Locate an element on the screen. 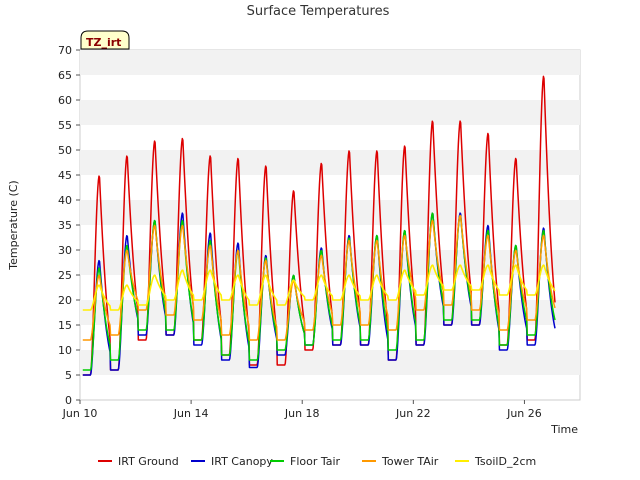  x-axis-ticks: Jun 10 Jun 14 Jun 18 Jun 22 Jun 26 is located at coordinates (302, 410).